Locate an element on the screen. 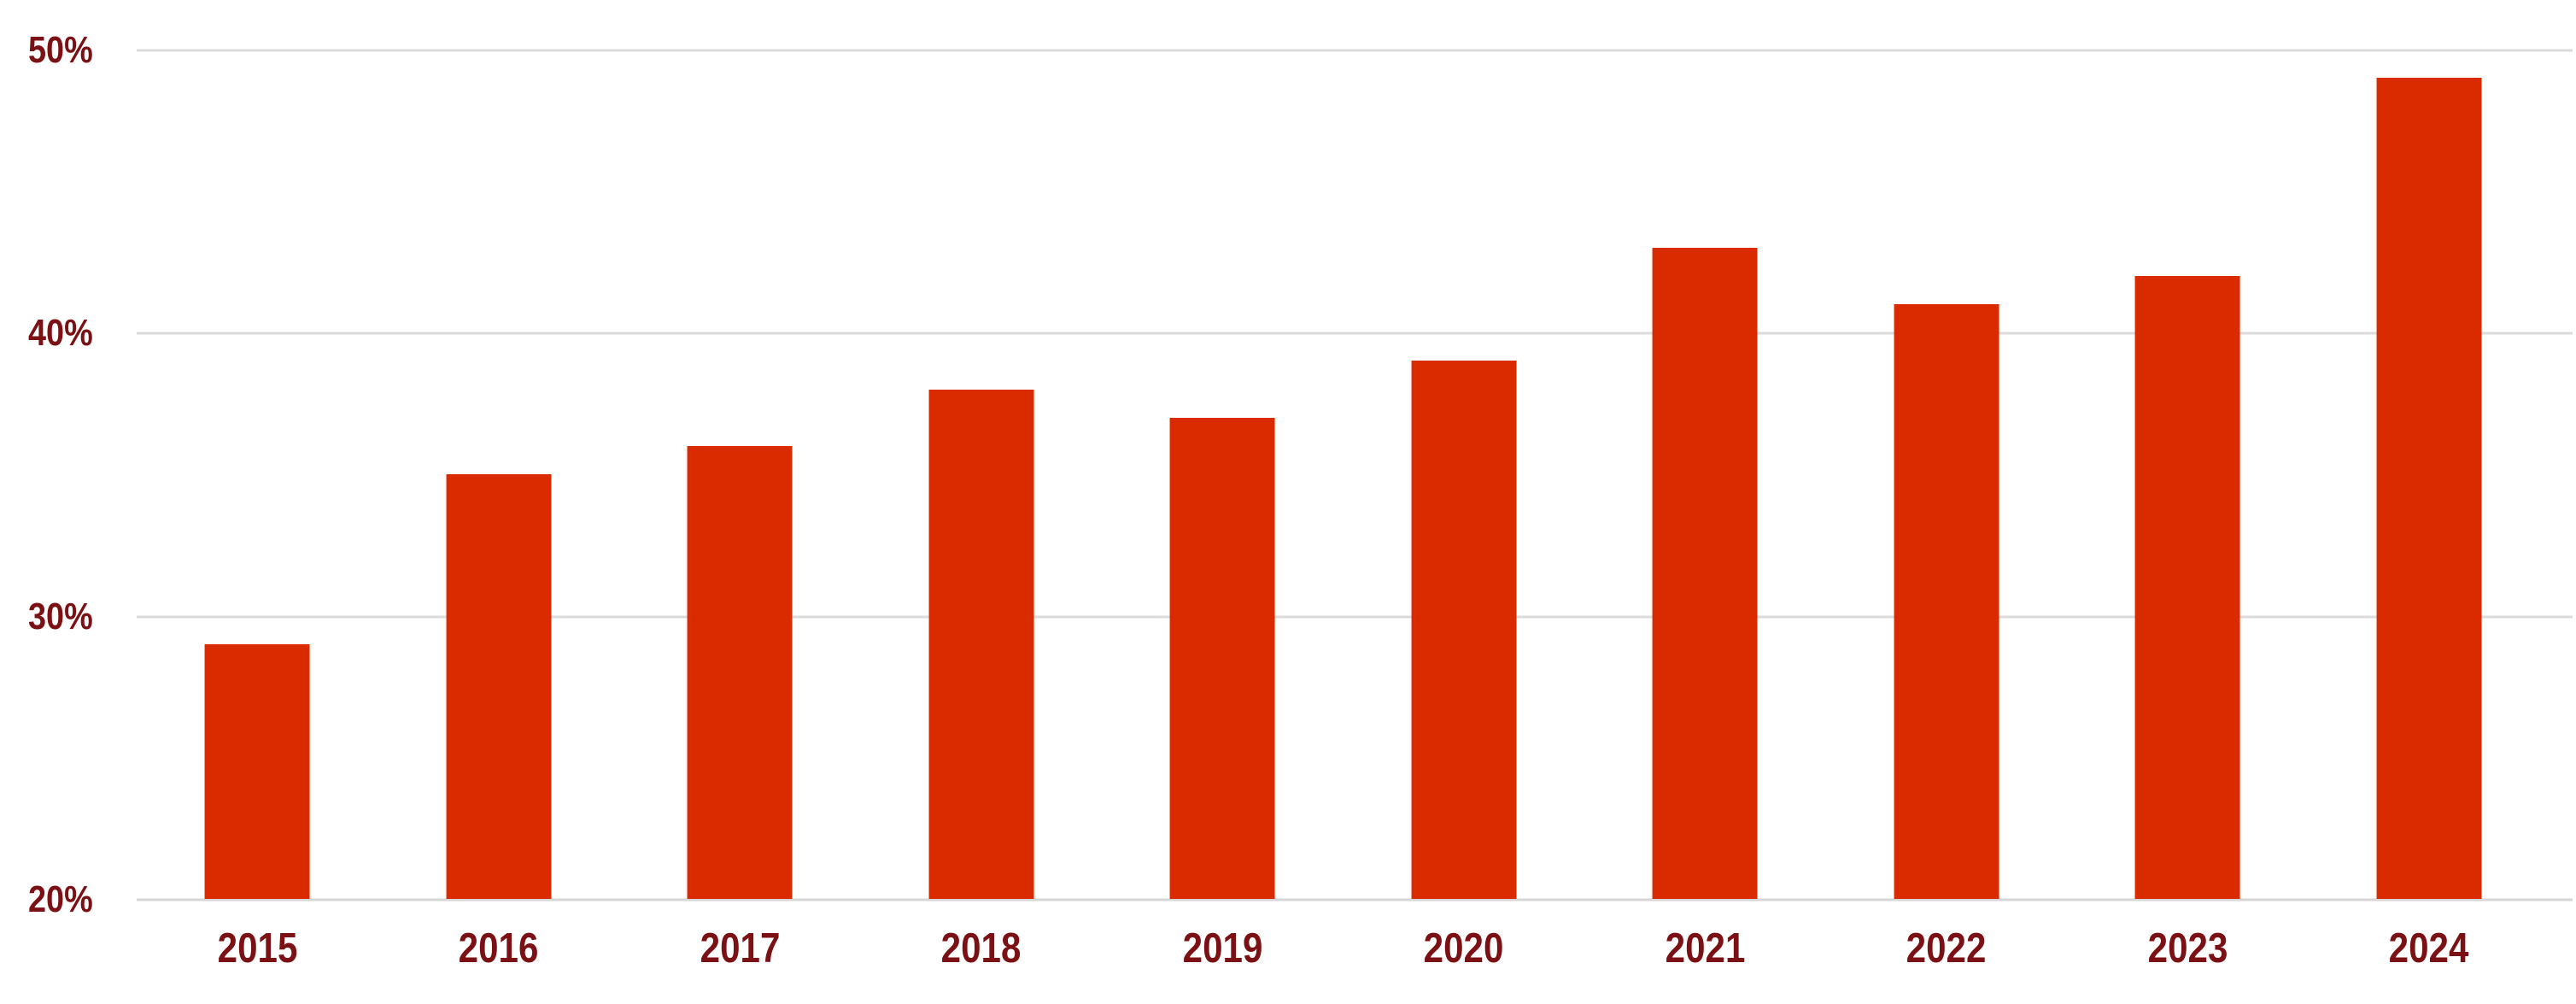  x-tick-label-2022: 2022 is located at coordinates (1946, 948).